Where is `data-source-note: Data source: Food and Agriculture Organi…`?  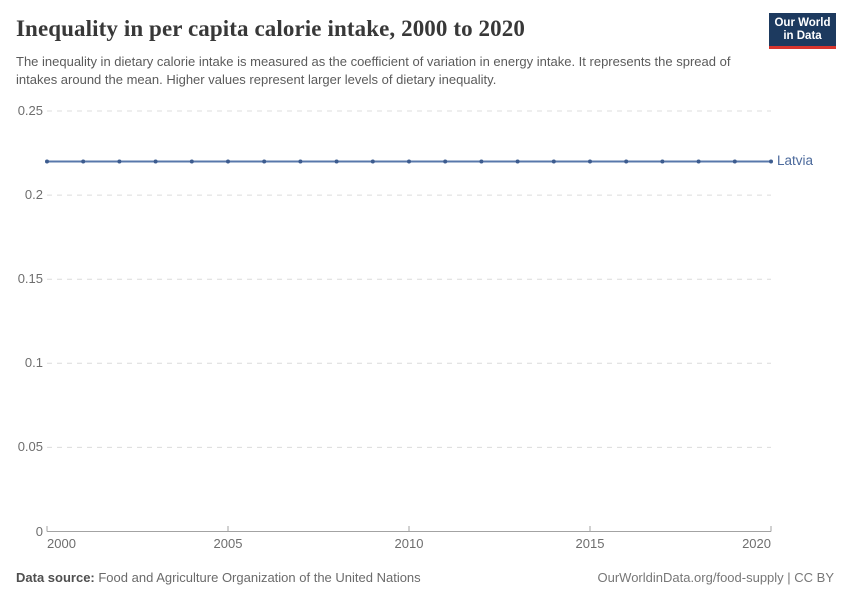
data-source-note: Data source: Food and Agriculture Organi… is located at coordinates (218, 577).